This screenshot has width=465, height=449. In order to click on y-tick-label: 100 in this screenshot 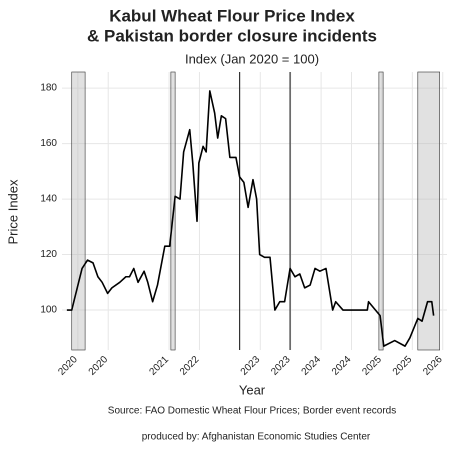, I will do `click(48, 310)`.